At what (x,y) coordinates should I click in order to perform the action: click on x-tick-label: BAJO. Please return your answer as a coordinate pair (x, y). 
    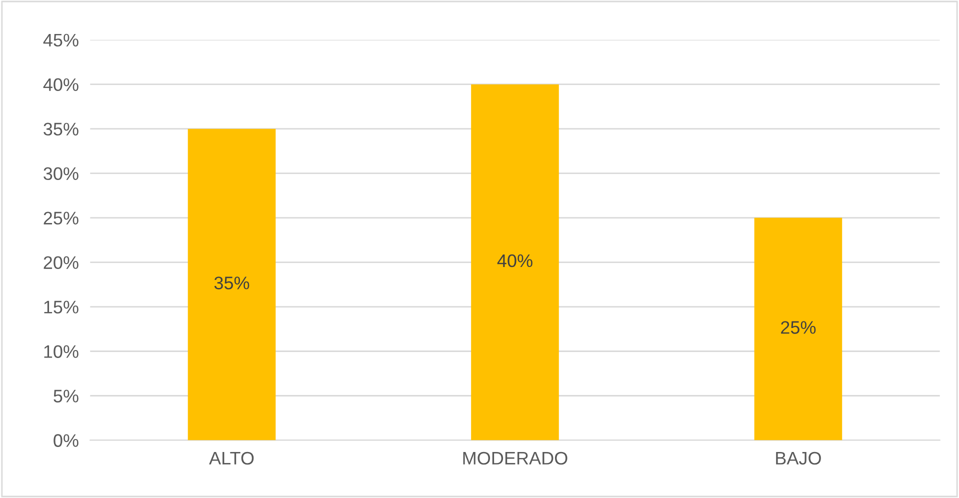
    Looking at the image, I should click on (798, 458).